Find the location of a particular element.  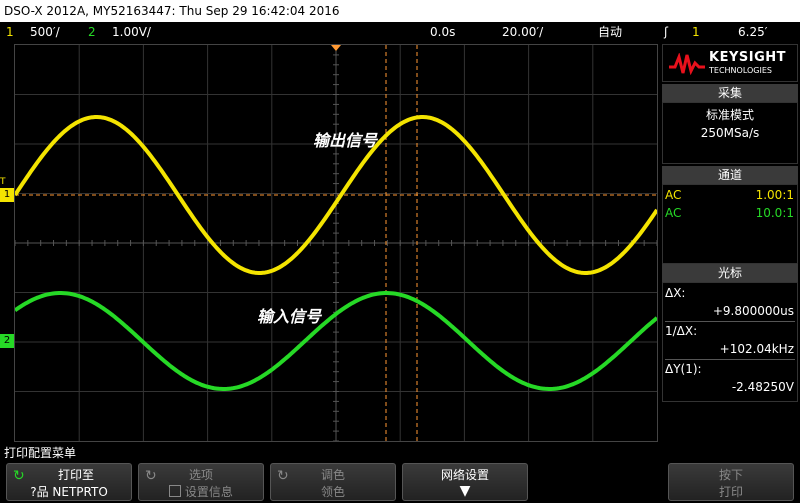

ch2-scale: 1.00V/ is located at coordinates (131, 32).